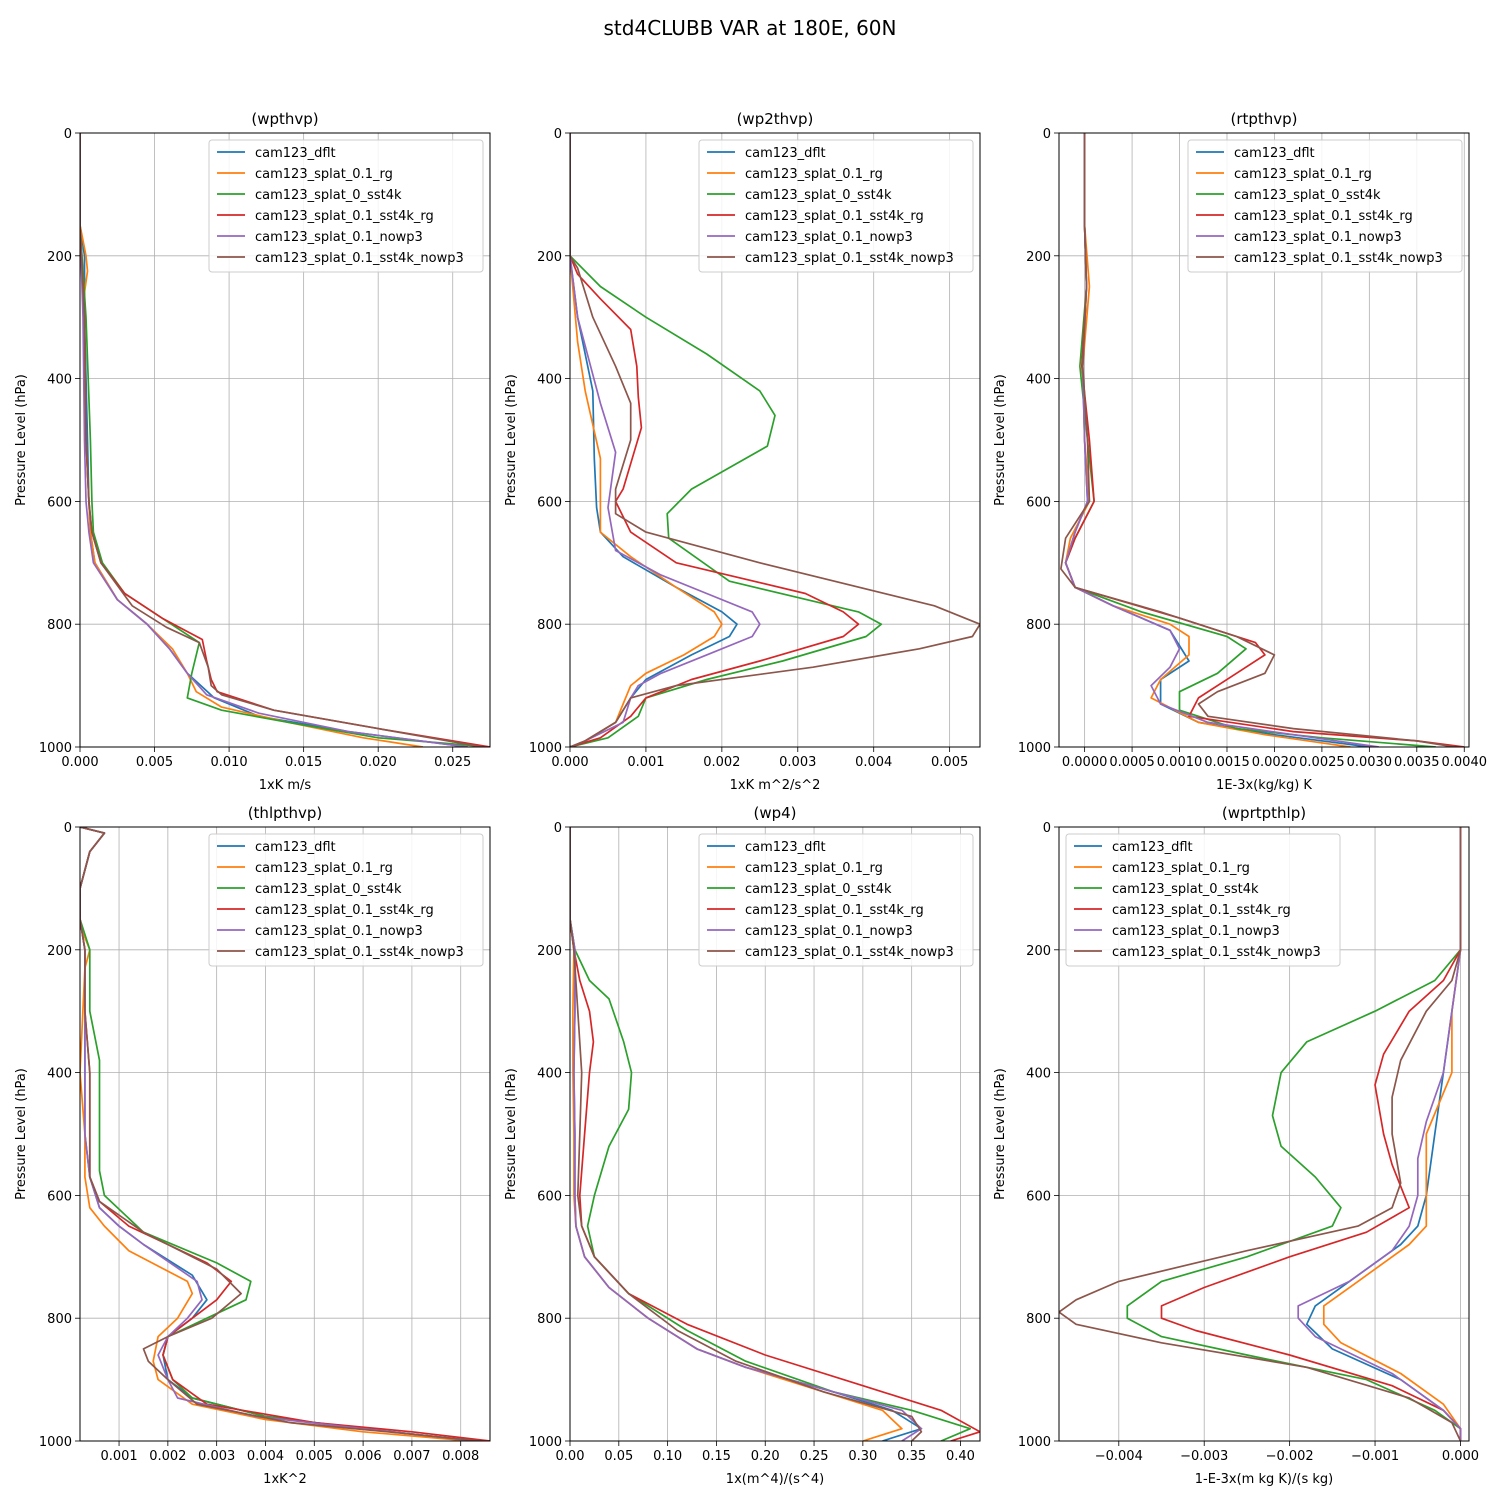 This screenshot has height=1500, width=1500. I want to click on x-tick-label: −0.002, so click(1290, 1456).